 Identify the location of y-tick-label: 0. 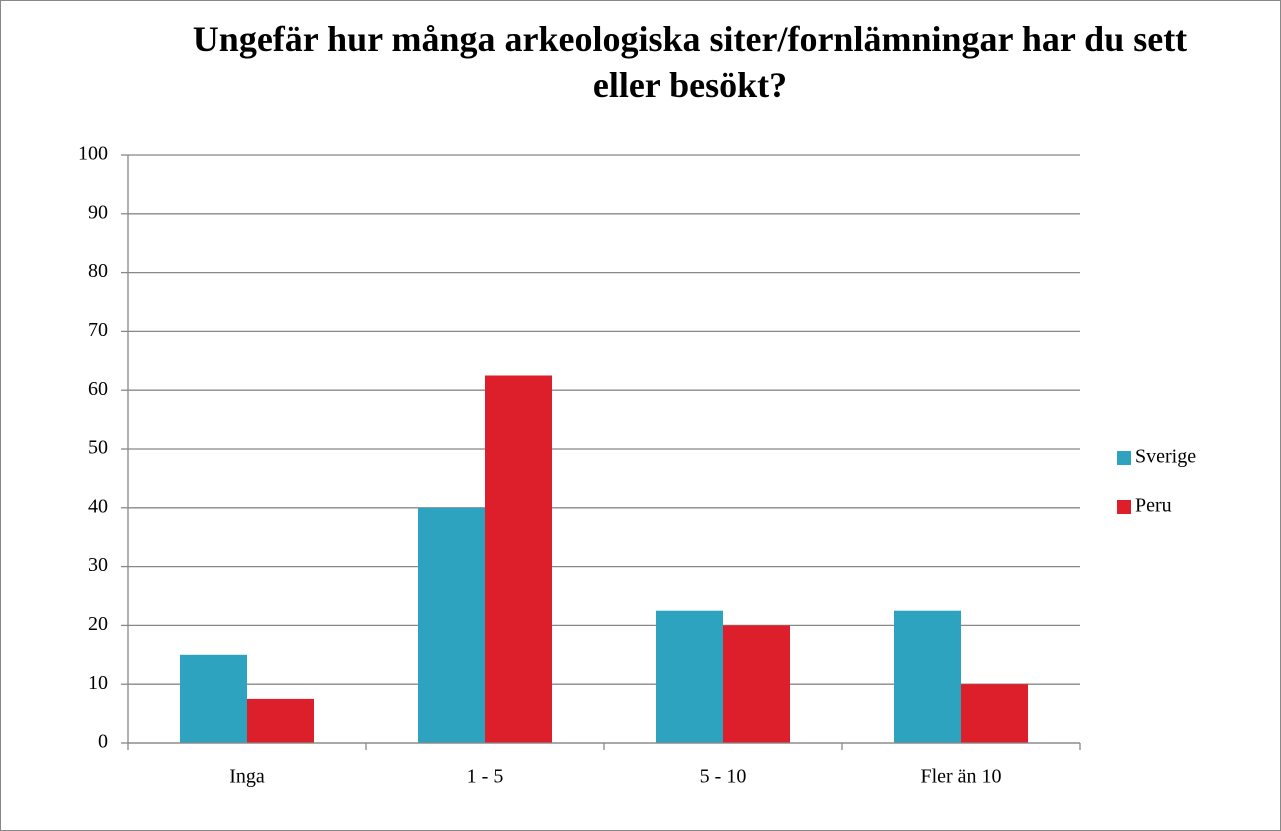
(103, 742).